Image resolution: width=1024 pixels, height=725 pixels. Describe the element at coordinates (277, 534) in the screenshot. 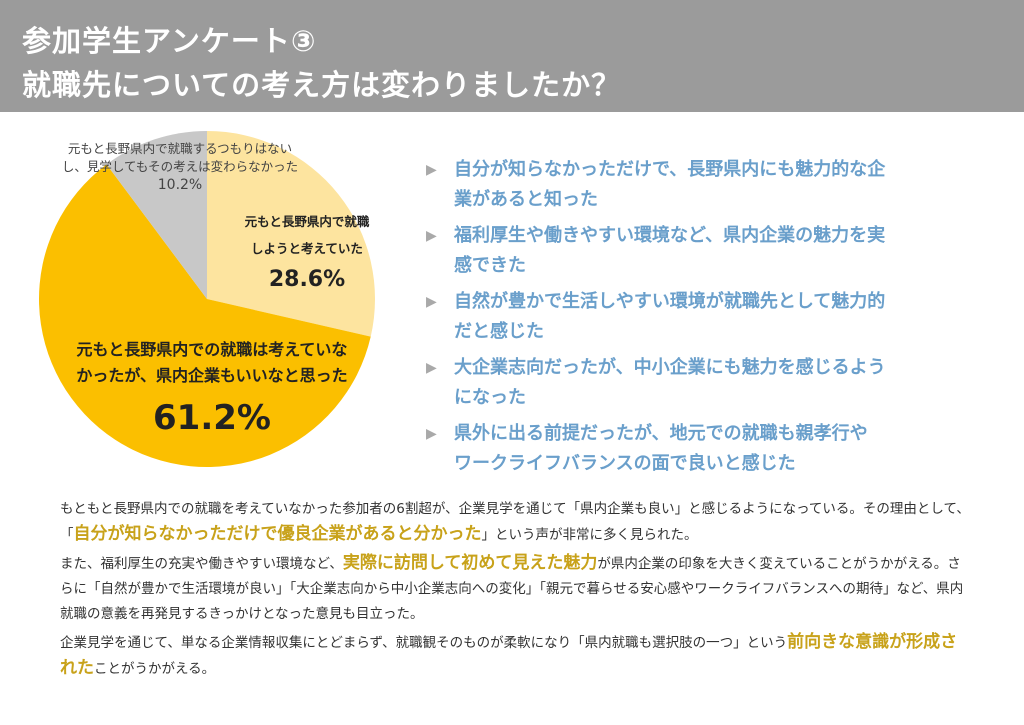

I see `highlight-text: 自分が知らなかっただけで優良企業があると分かった` at that location.